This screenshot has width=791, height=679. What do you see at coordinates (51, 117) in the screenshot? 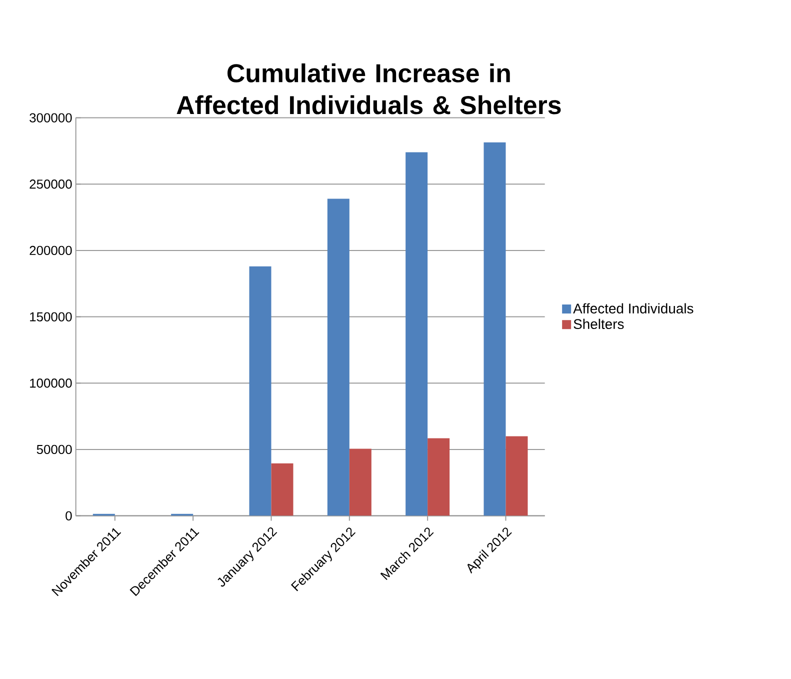
I see `y-tick-label: 300000` at bounding box center [51, 117].